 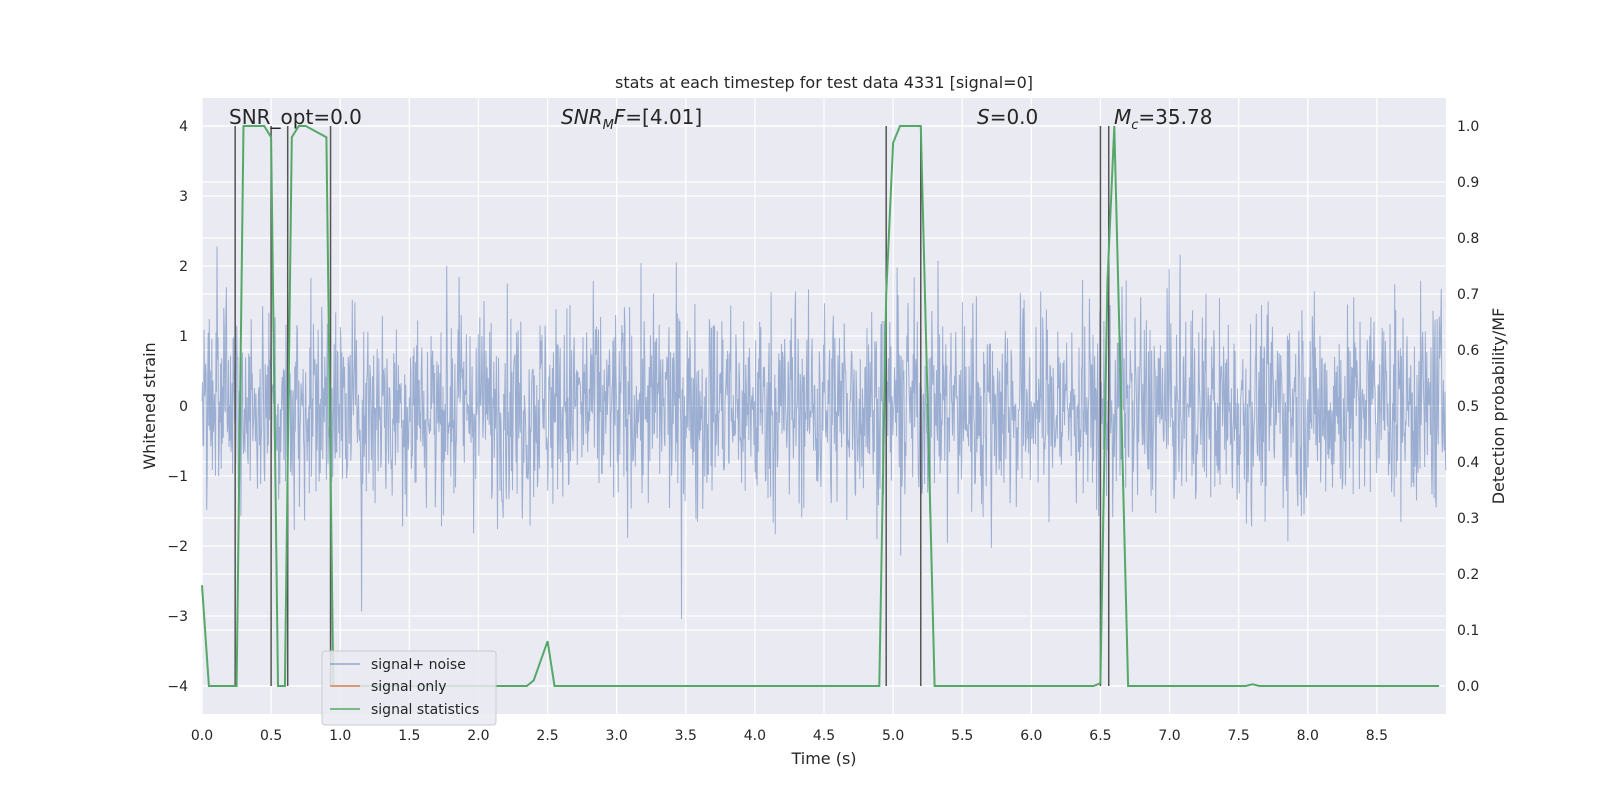 I want to click on s-annotation: S=0.0, so click(x=1007, y=117).